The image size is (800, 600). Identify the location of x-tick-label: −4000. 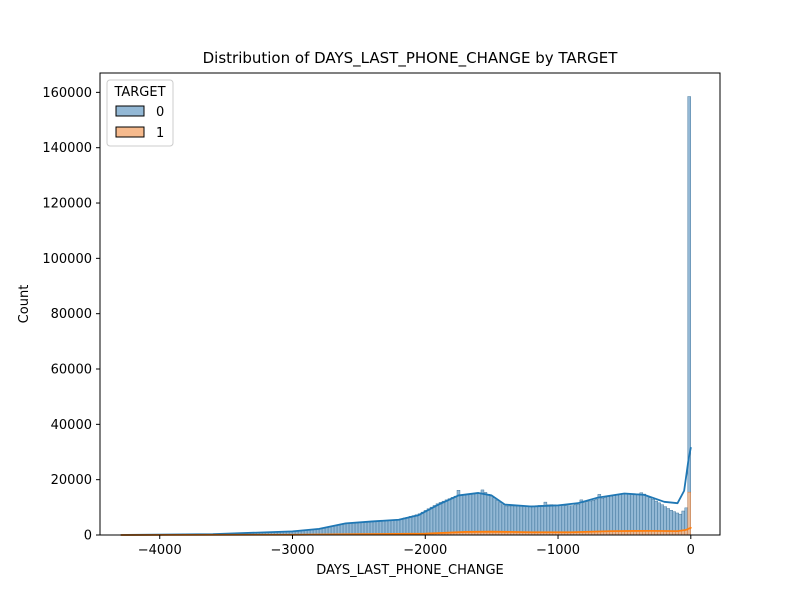
(160, 550).